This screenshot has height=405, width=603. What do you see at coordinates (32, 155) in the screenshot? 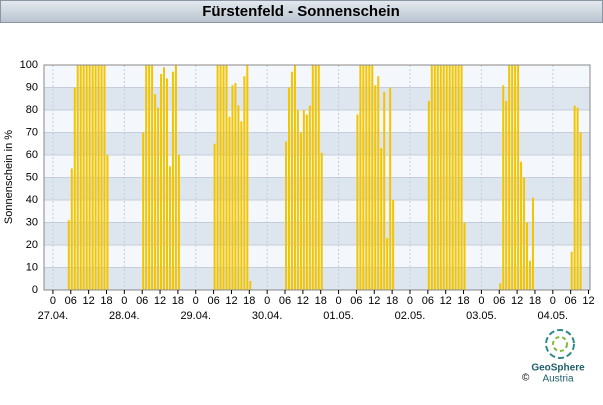
I see `y-tick-label: 60` at bounding box center [32, 155].